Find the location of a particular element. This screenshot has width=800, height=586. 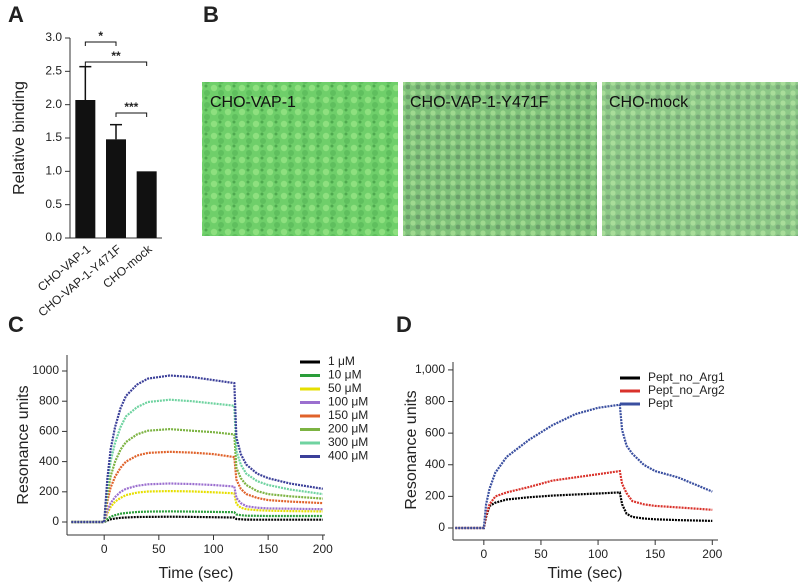

legend-label: 10 μM is located at coordinates (345, 375).